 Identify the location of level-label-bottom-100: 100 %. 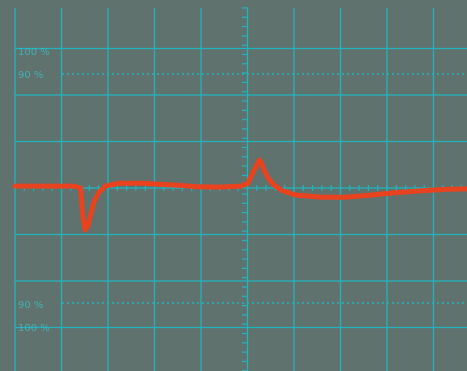
(34, 328).